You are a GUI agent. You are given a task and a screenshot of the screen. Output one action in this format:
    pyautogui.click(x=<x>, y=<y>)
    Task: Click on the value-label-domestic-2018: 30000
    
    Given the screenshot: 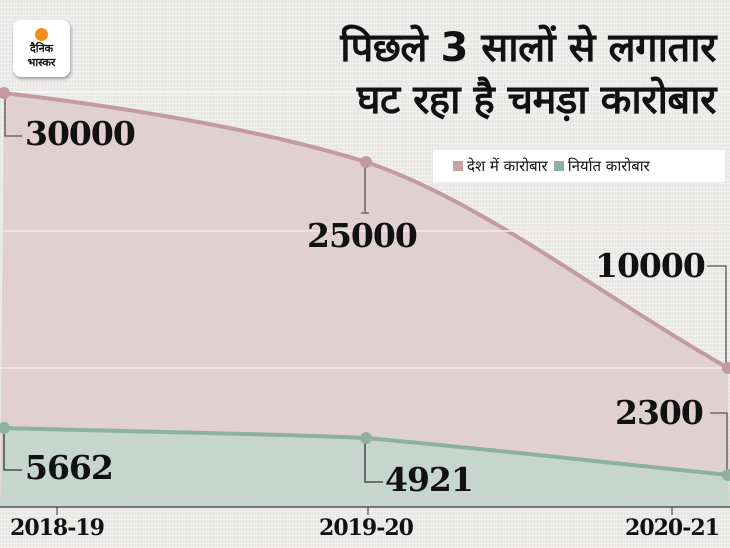 What is the action you would take?
    pyautogui.click(x=80, y=133)
    